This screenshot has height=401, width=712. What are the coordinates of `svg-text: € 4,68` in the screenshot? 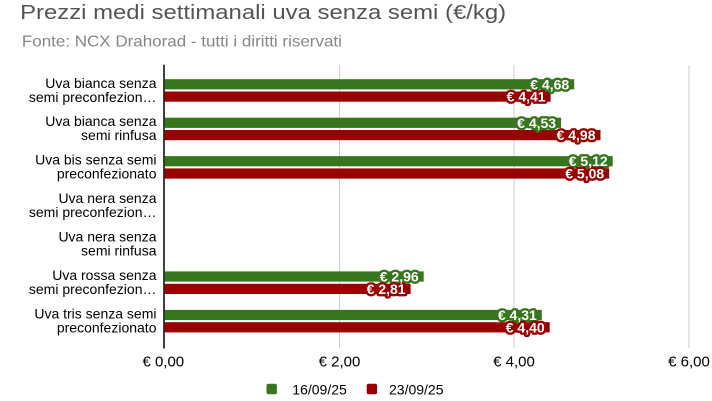 It's located at (549, 84).